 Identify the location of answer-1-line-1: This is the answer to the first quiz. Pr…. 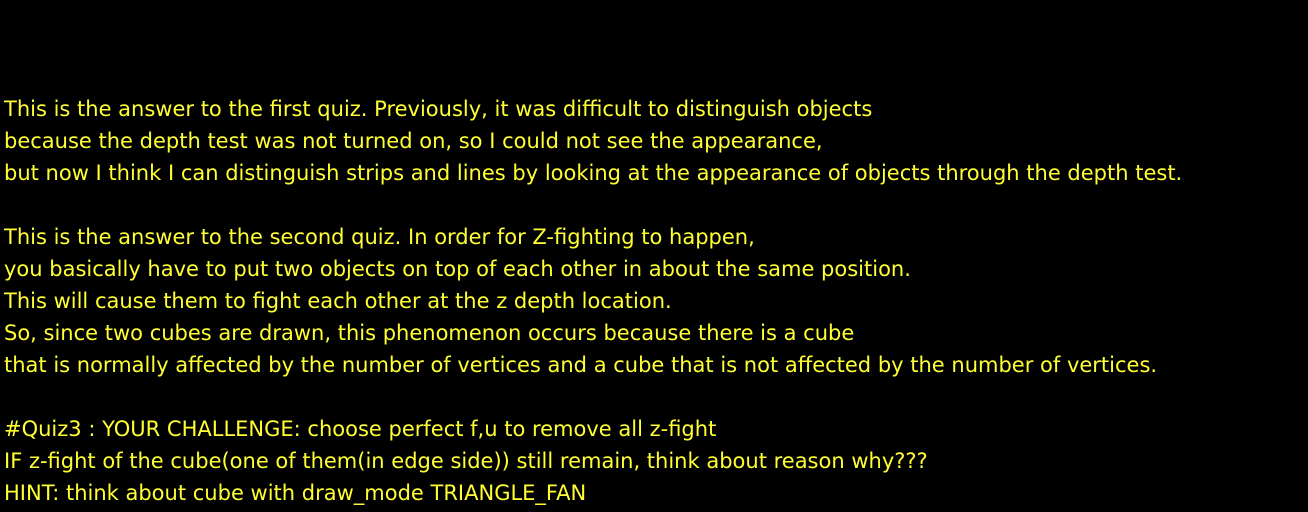
(438, 109).